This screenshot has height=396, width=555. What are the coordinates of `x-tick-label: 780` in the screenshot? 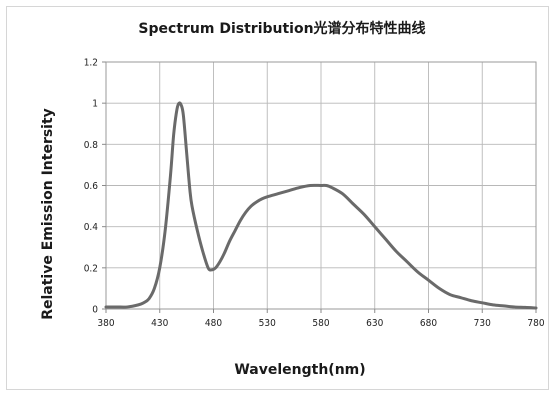 It's located at (535, 323).